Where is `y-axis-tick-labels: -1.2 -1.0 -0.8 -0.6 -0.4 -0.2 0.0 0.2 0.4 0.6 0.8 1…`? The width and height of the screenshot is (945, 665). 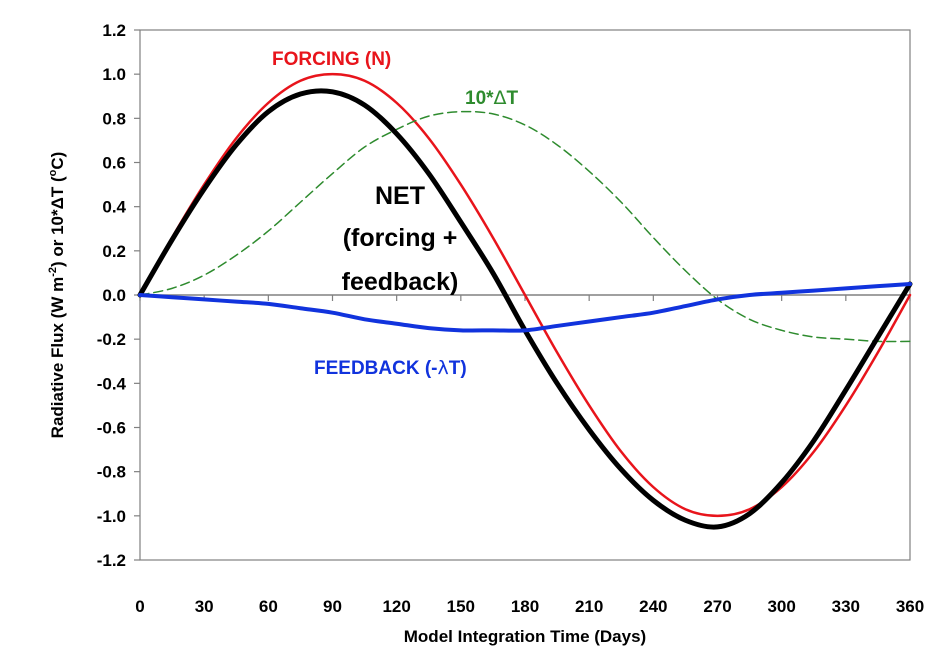 y-axis-tick-labels: -1.2 -1.0 -0.8 -0.6 -0.4 -0.2 0.0 0.2 0.4 0.6 0.8 1… is located at coordinates (112, 295).